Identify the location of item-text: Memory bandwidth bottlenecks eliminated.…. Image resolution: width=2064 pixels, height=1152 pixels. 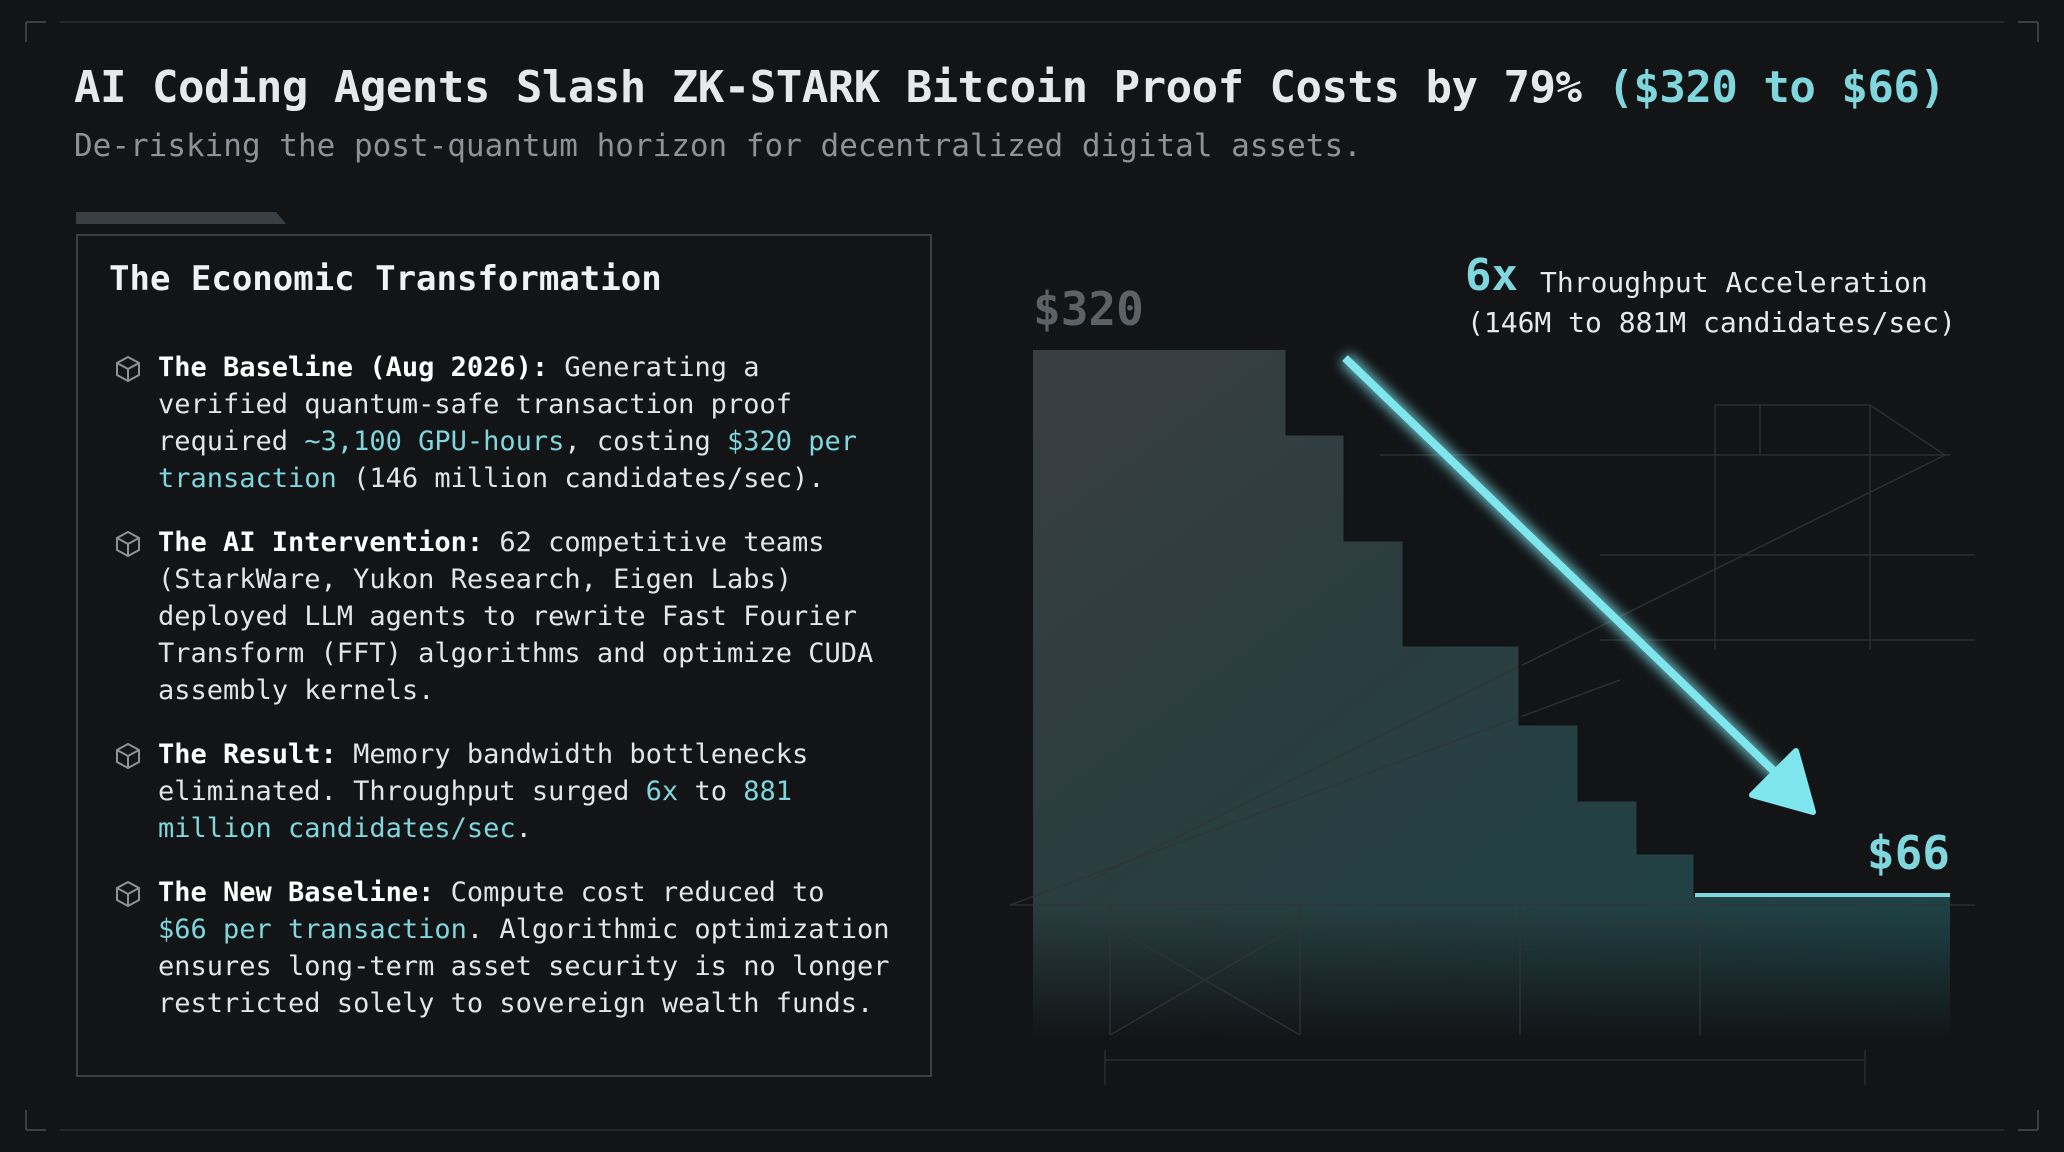
(483, 773).